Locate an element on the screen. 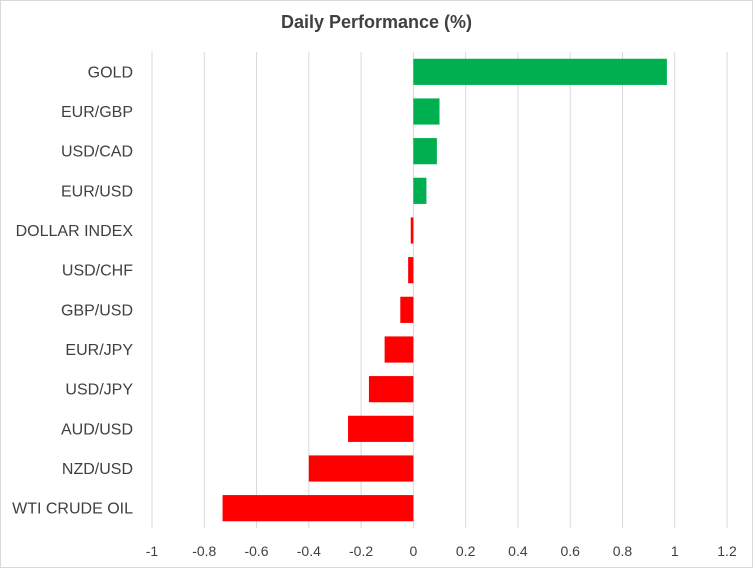  x-tick-label: -0.8 is located at coordinates (204, 551).